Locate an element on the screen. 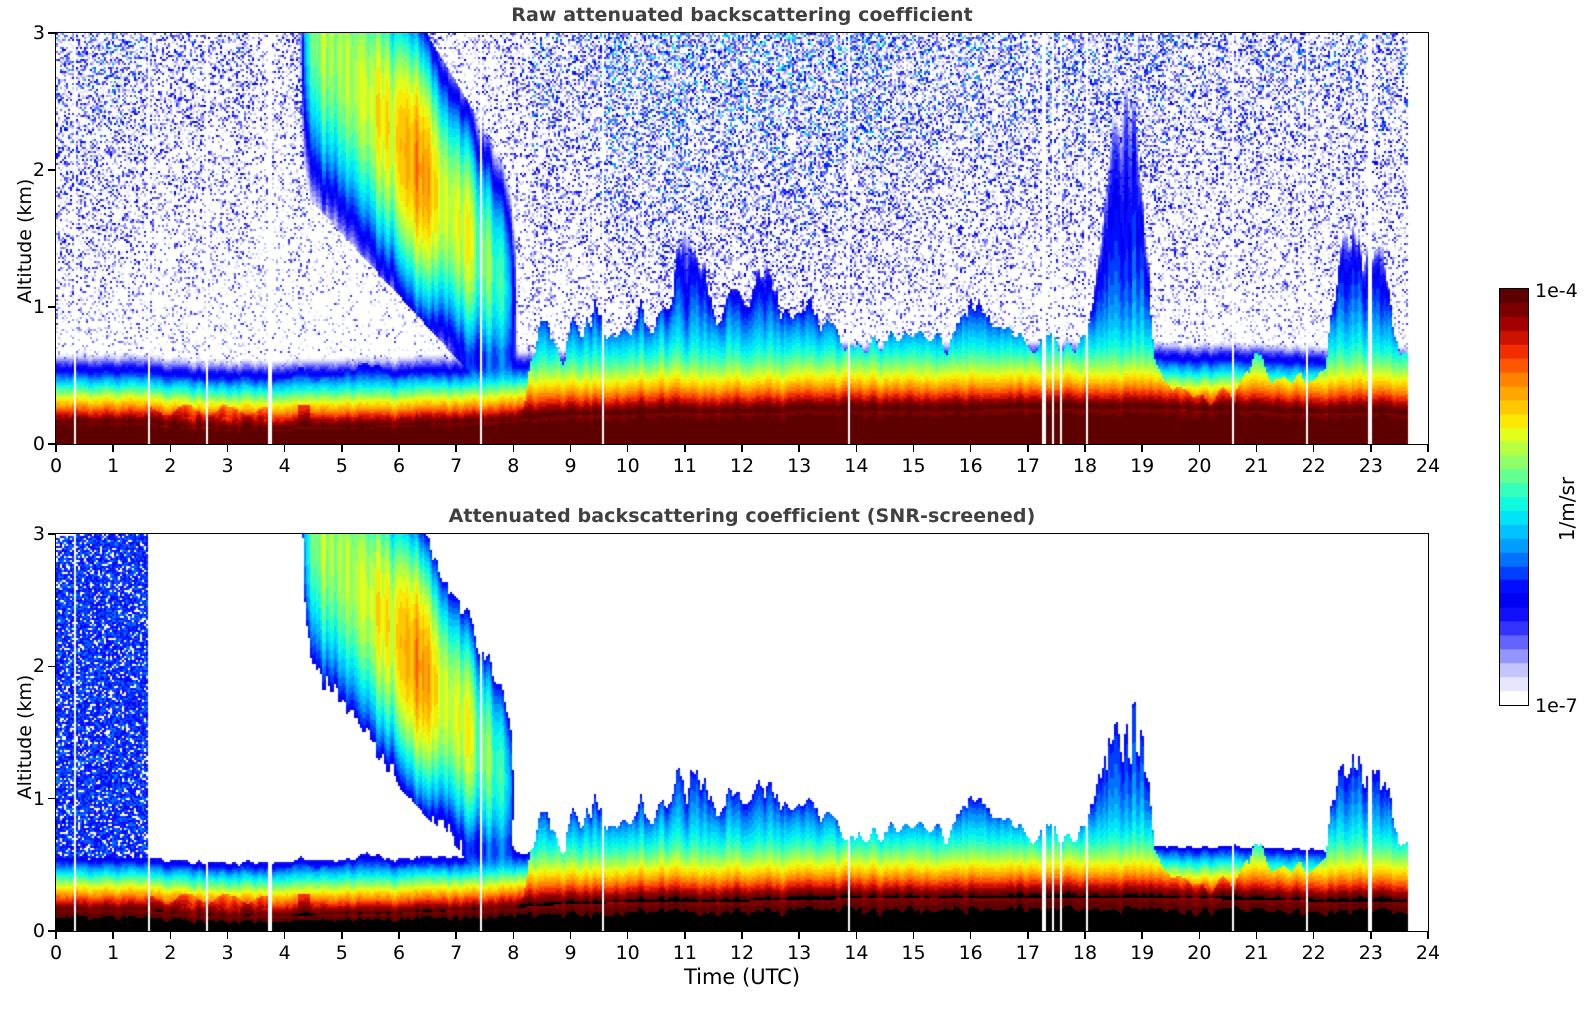  colorbar-title: 1/m/sr is located at coordinates (1567, 509).